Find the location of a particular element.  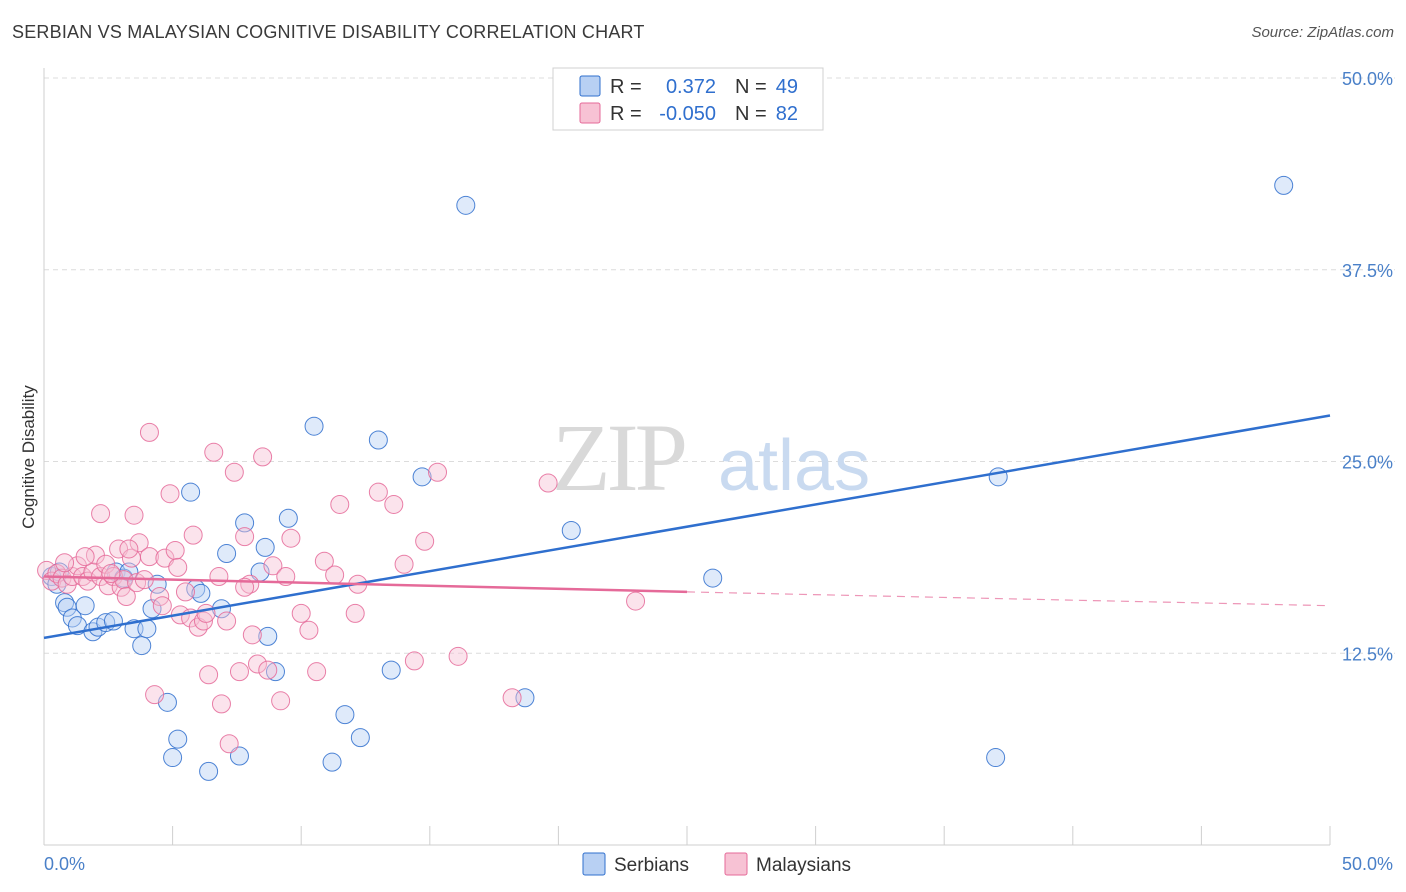

legend-r-label-malaysians: R = is located at coordinates (626, 114).